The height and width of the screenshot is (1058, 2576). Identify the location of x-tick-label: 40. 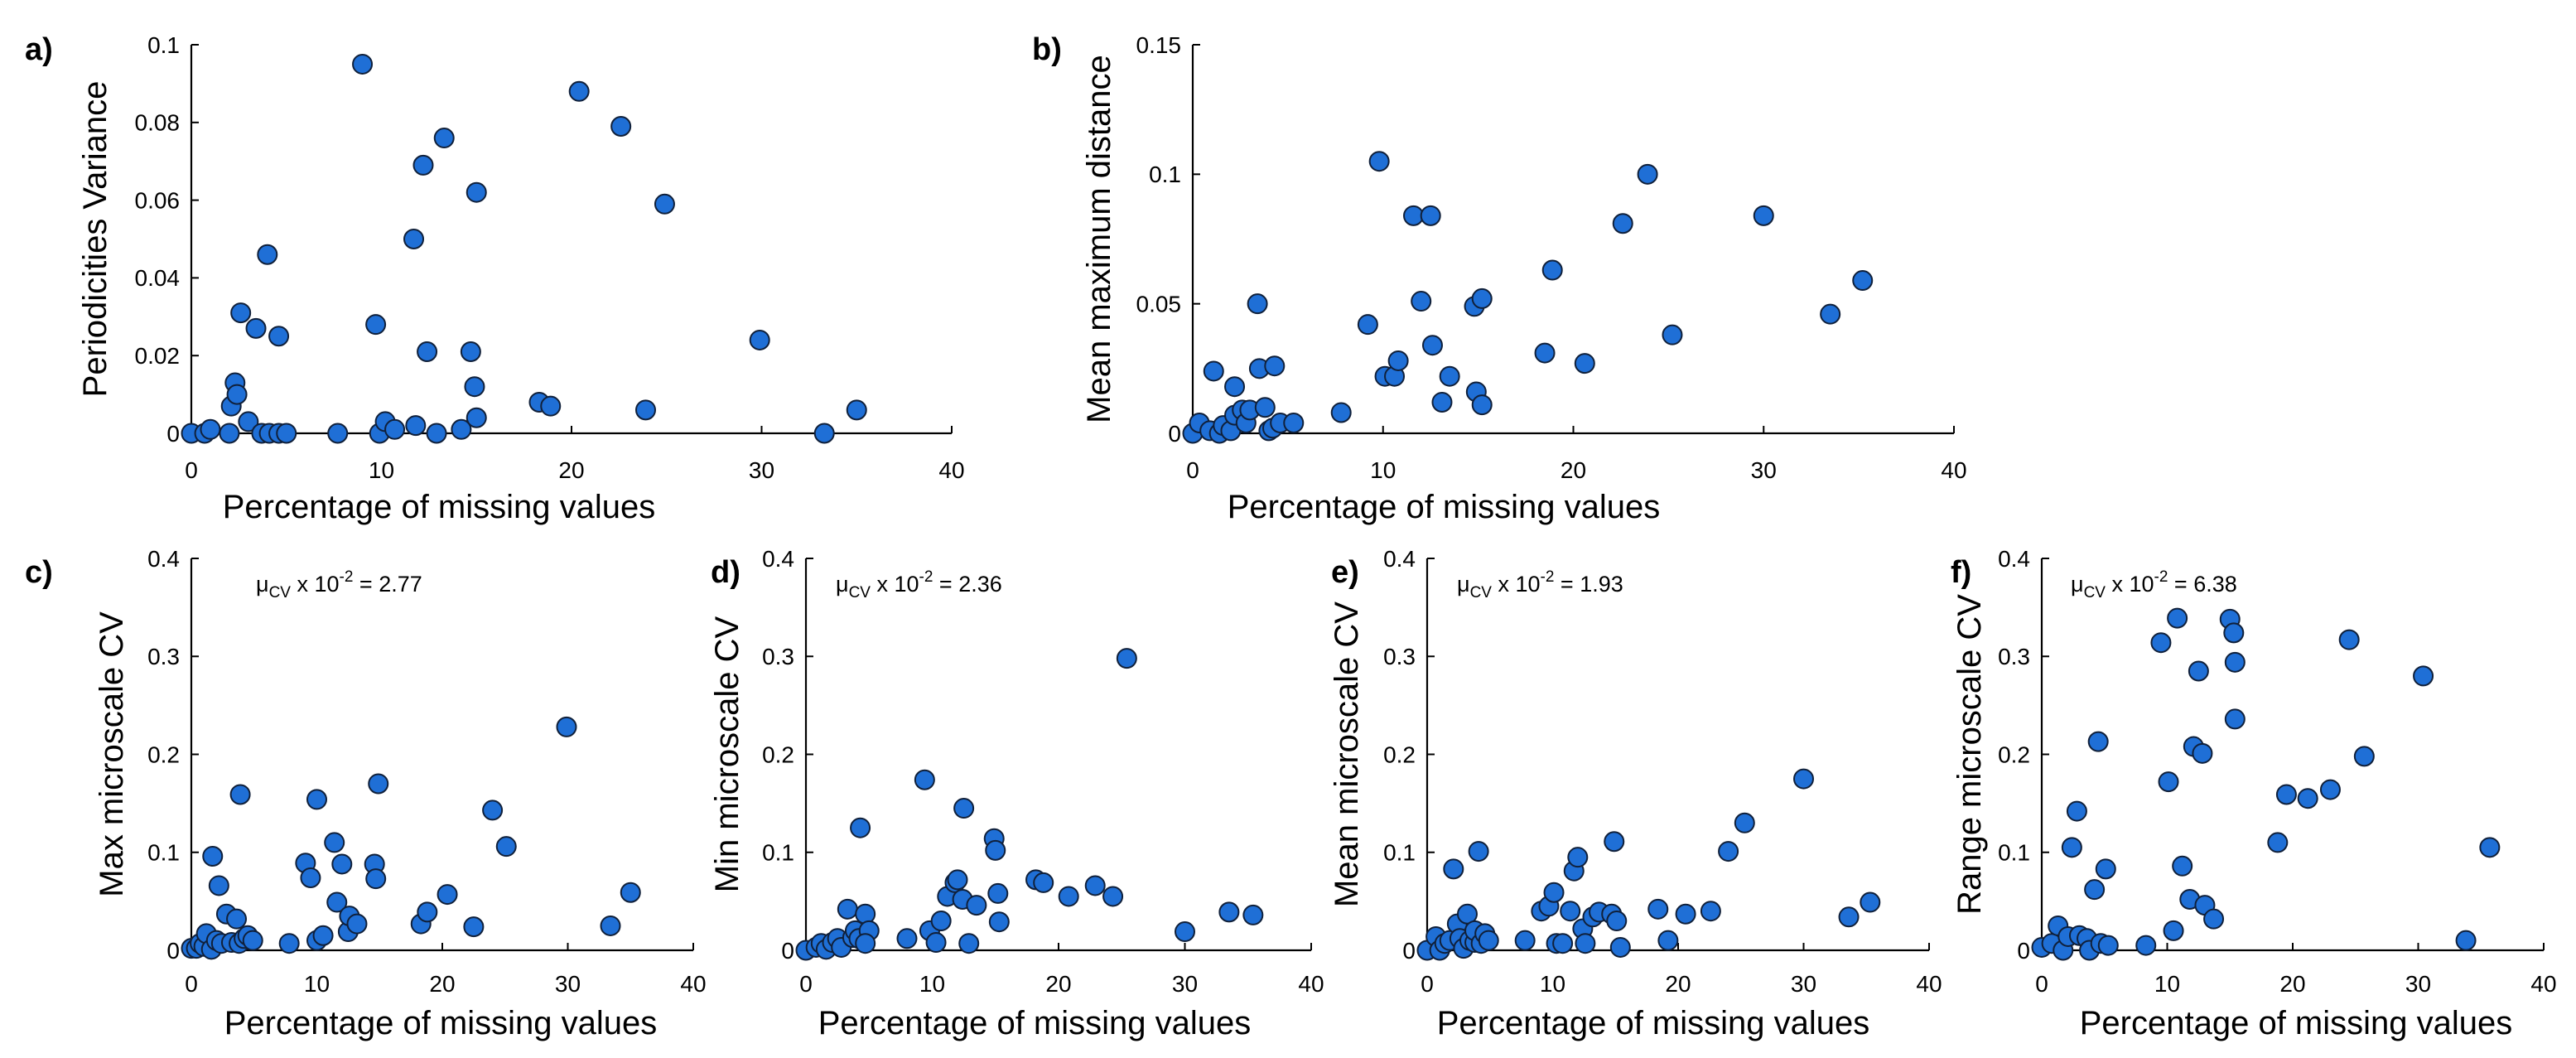
(951, 470).